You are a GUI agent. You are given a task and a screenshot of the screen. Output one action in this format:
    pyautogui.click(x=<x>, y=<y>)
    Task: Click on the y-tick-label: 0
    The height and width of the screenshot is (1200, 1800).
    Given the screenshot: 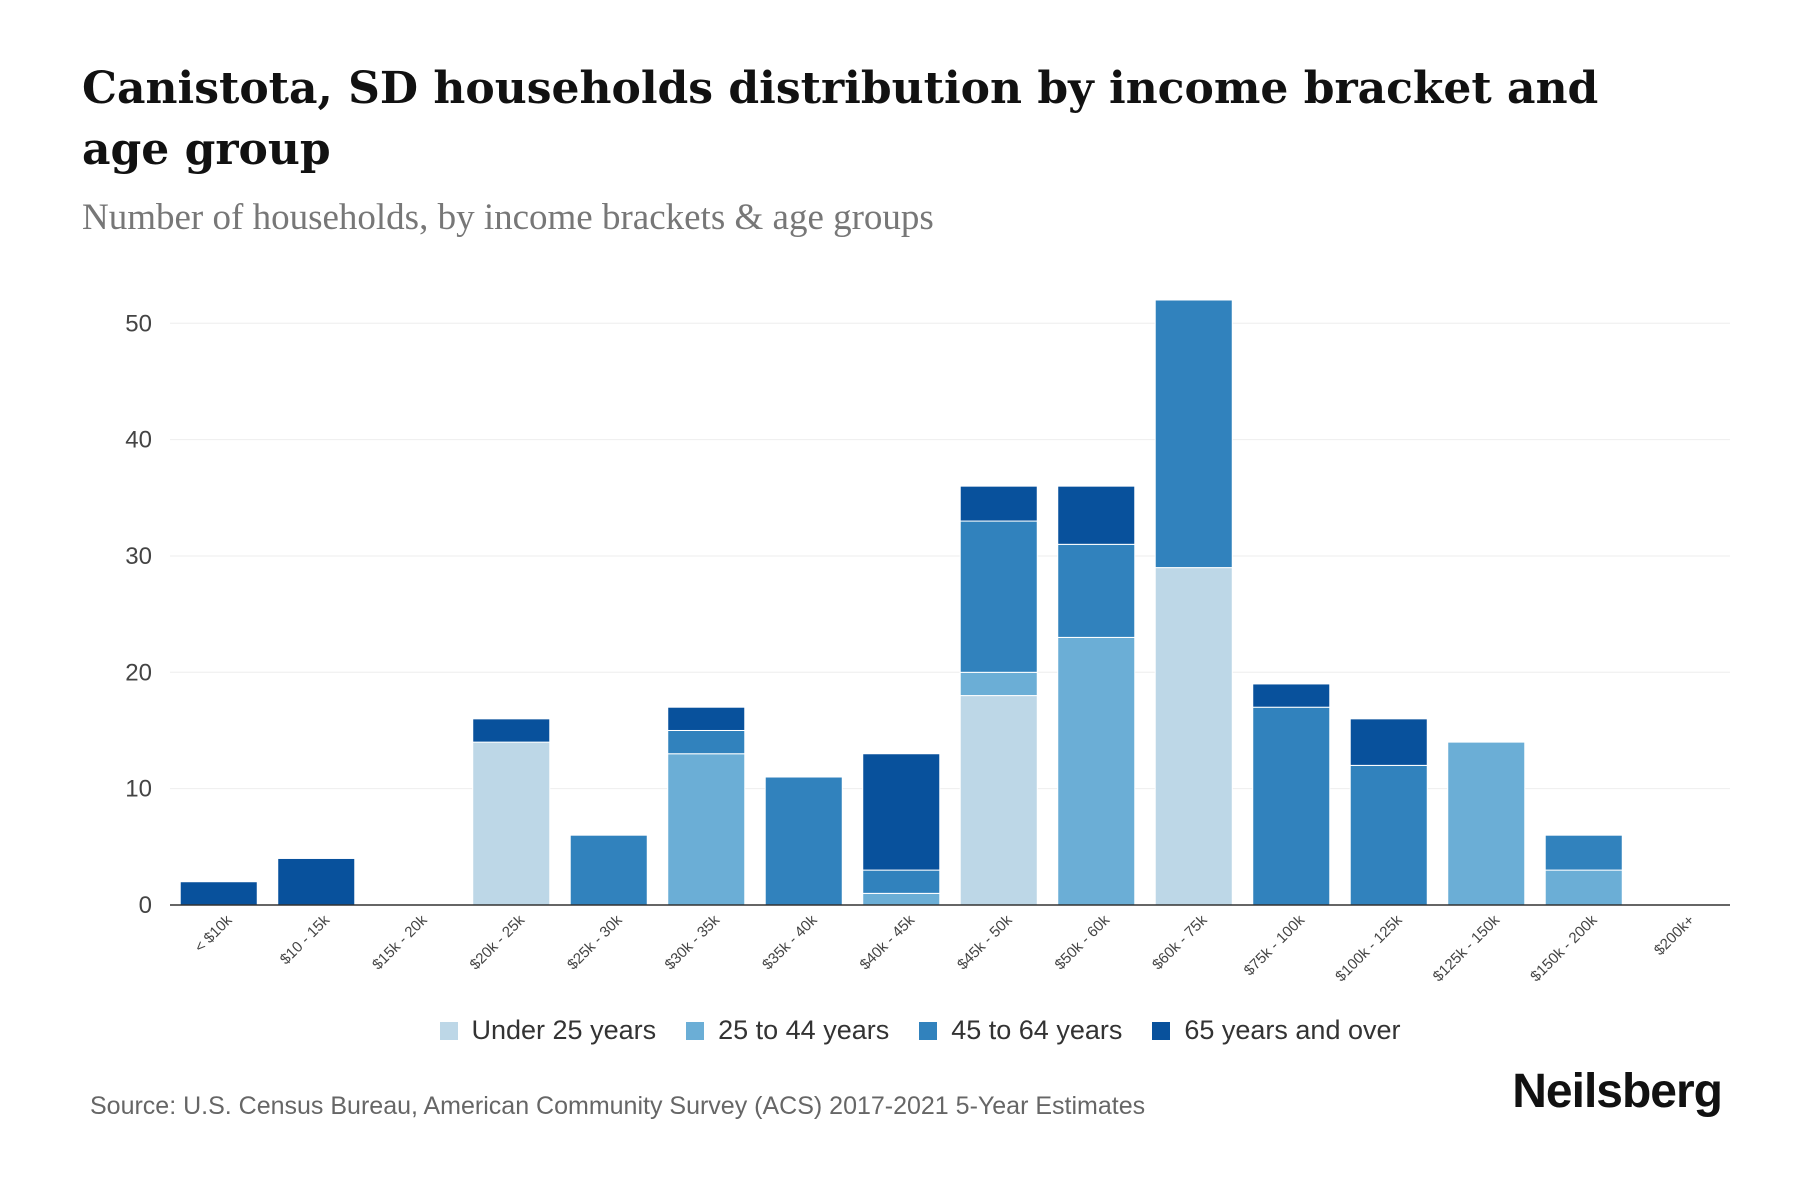 What is the action you would take?
    pyautogui.click(x=145, y=905)
    